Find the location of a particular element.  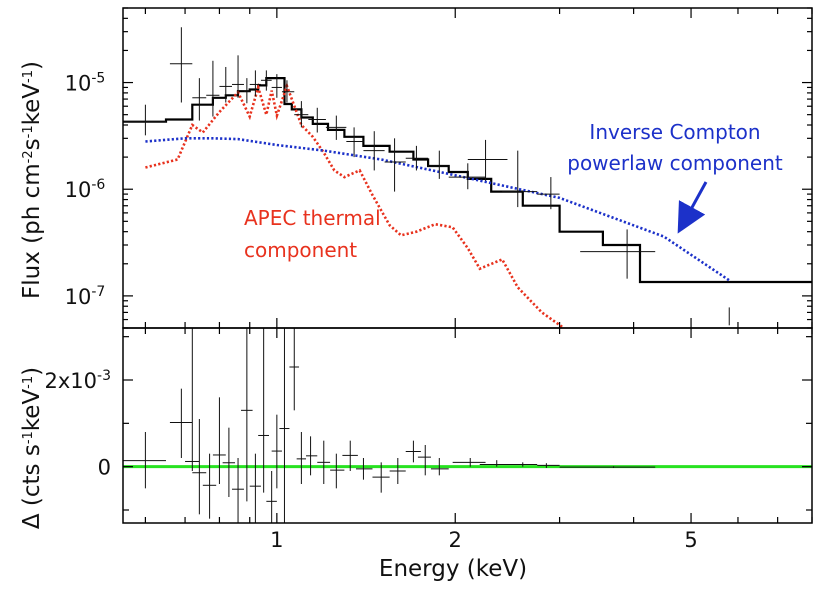

ic-annotation-line-2: powerlaw component is located at coordinates (675, 163).